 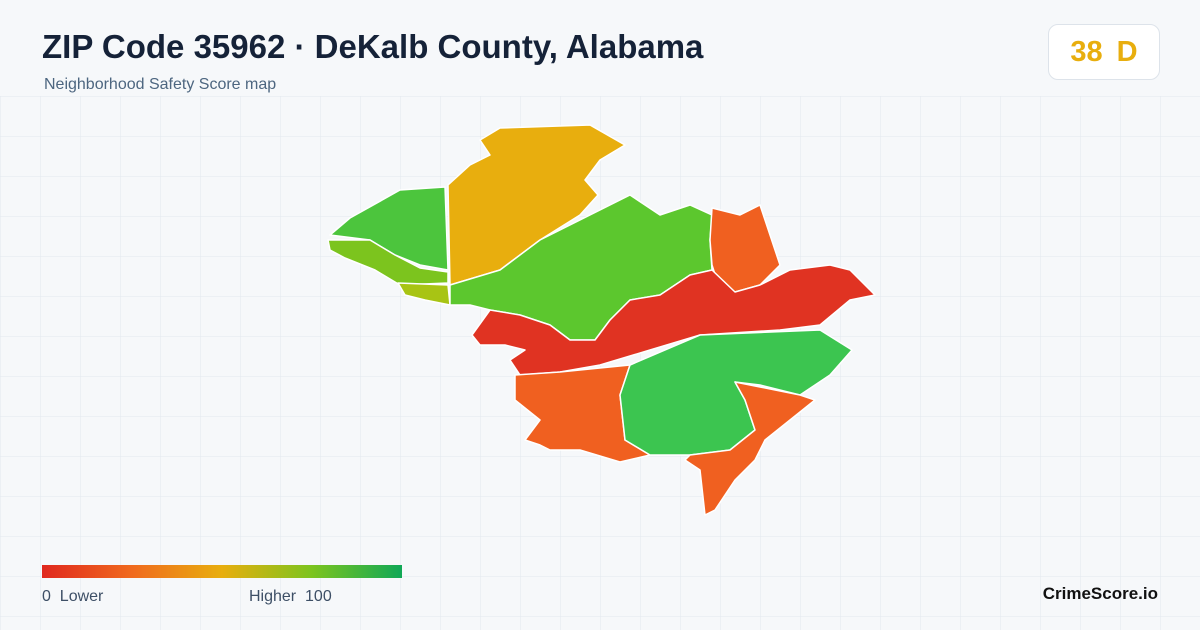 What do you see at coordinates (1104, 52) in the screenshot?
I see `score-badge: 38 D` at bounding box center [1104, 52].